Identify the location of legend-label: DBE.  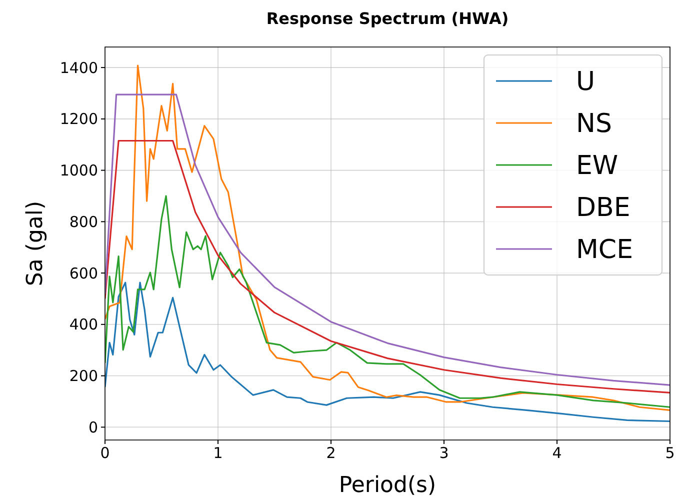
(603, 208).